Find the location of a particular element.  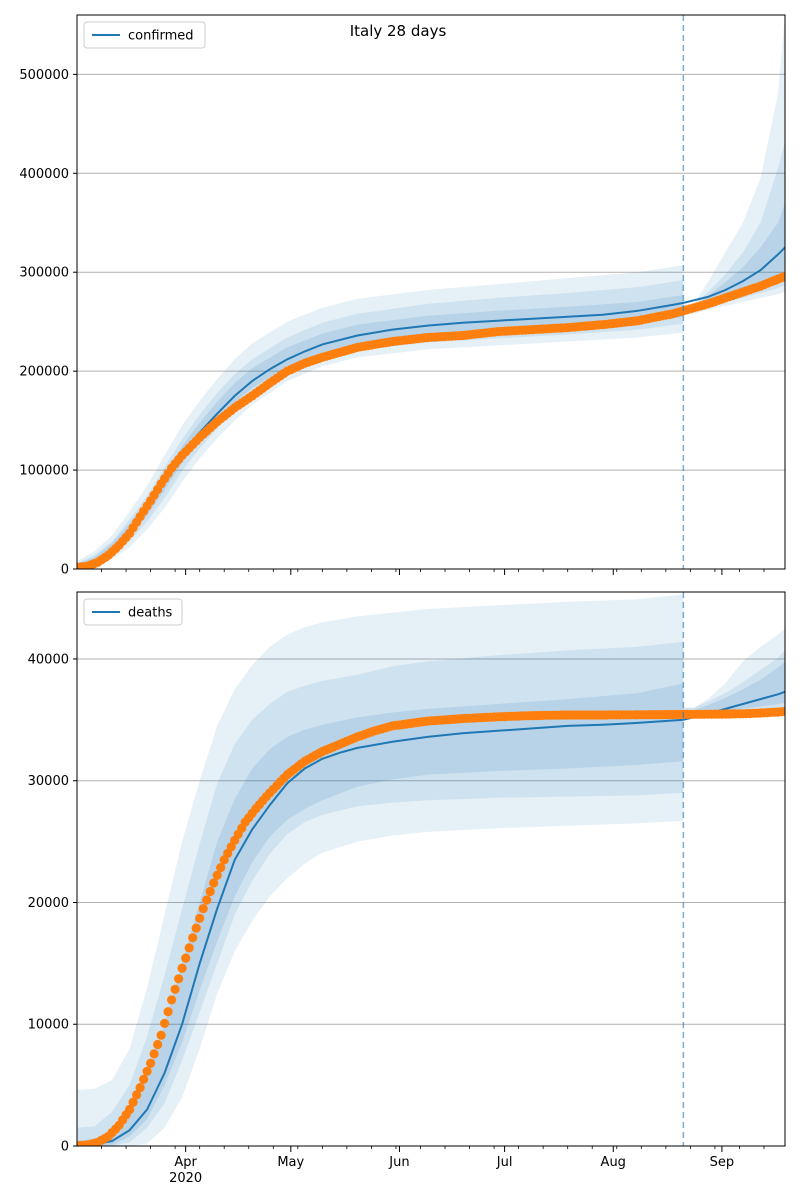

x-tick-label: Apr is located at coordinates (185, 1162).